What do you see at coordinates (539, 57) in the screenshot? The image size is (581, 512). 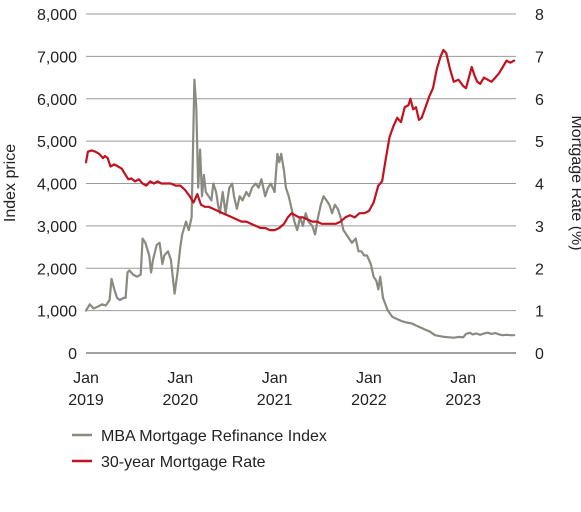 I see `right-tick-label: 7` at bounding box center [539, 57].